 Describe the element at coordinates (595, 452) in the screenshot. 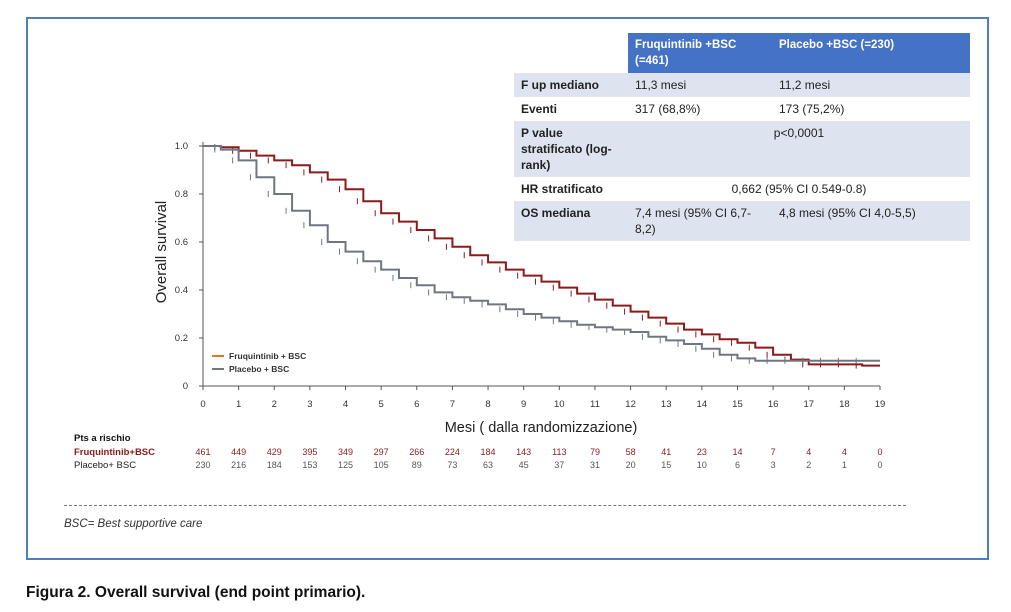

I see `at-risk-count: 79` at that location.